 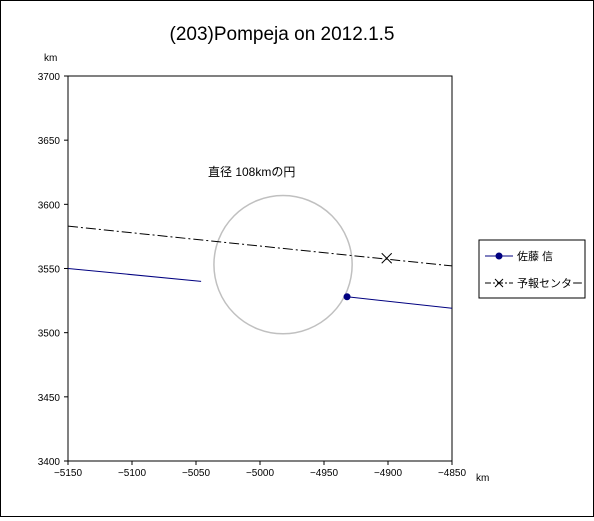 I want to click on series-2-line, so click(x=260, y=246).